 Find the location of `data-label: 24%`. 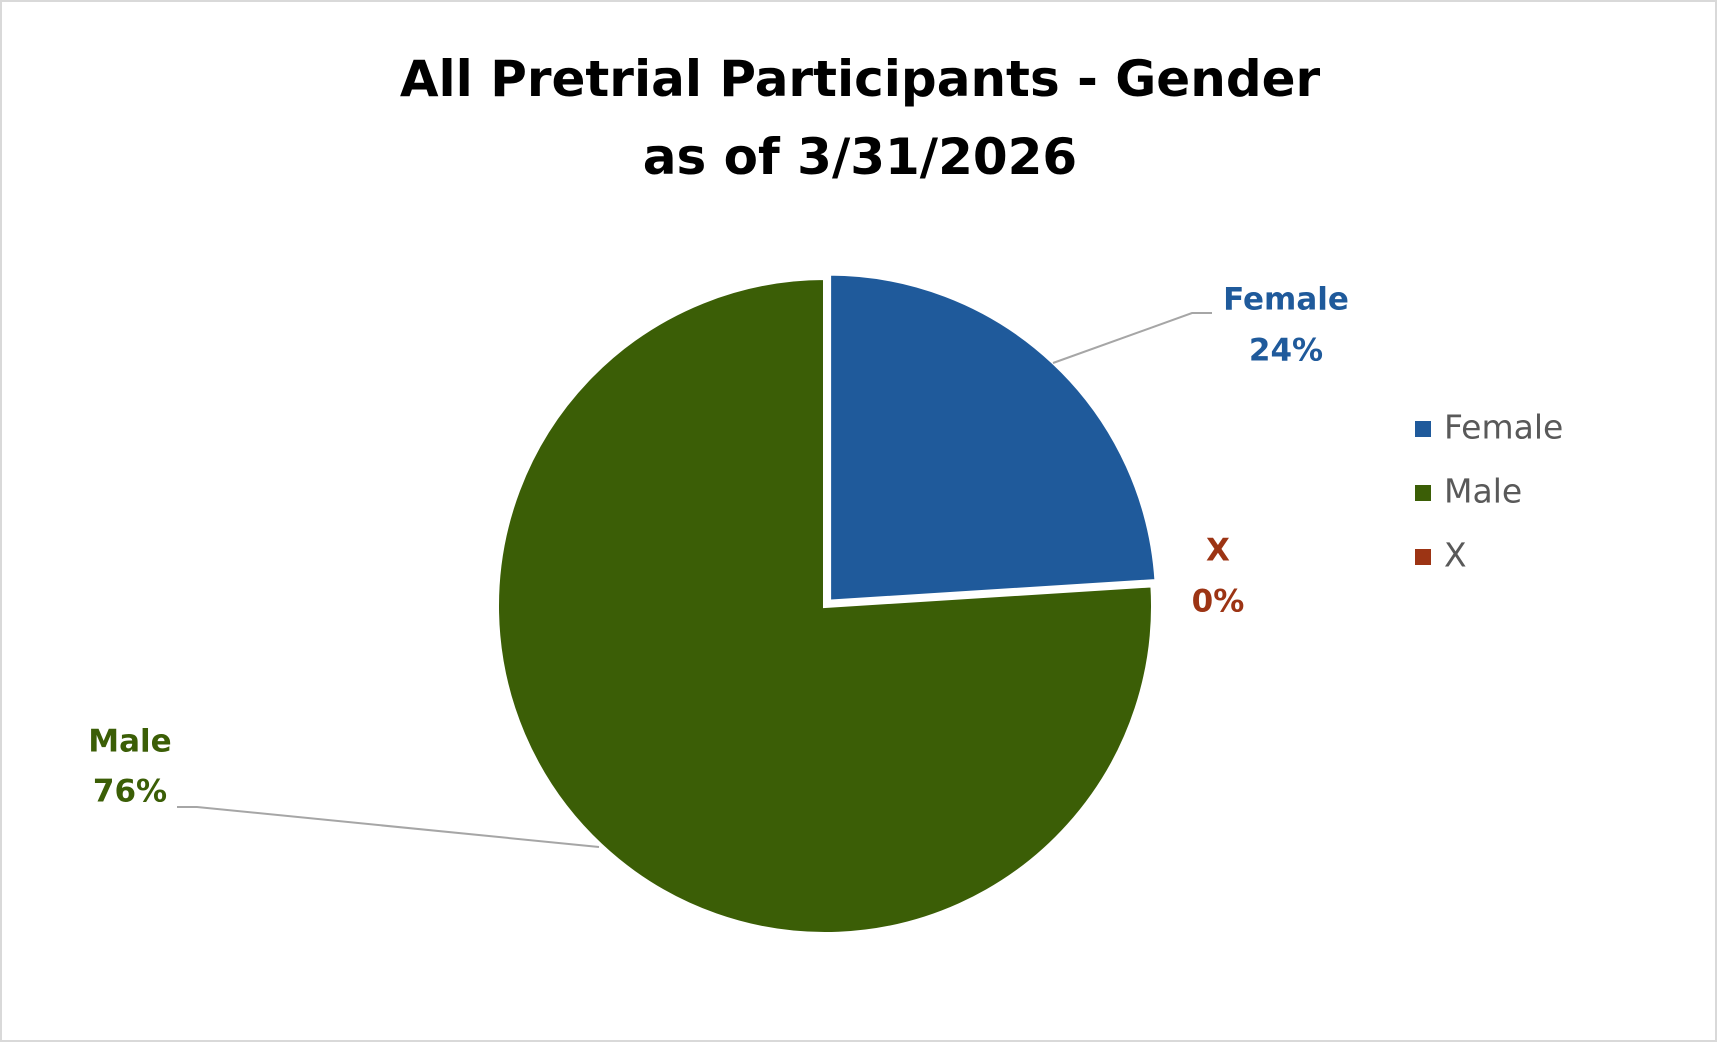

data-label: 24% is located at coordinates (1286, 351).